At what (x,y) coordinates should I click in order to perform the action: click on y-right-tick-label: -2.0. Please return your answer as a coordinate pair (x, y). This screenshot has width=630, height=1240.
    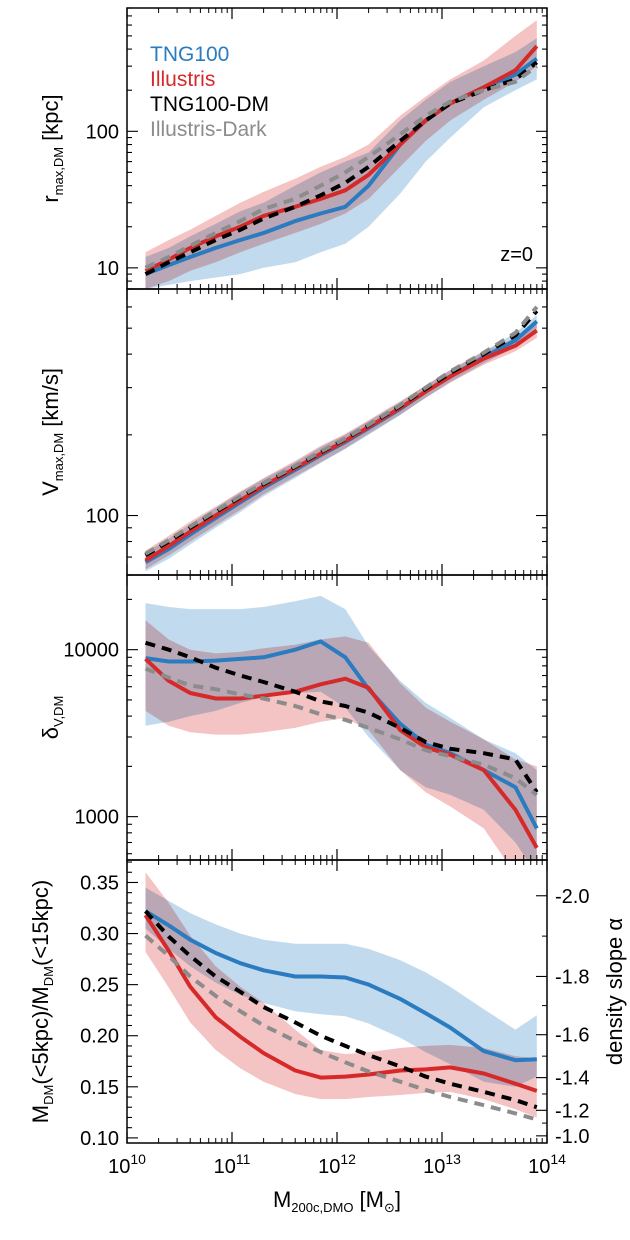
    Looking at the image, I should click on (572, 897).